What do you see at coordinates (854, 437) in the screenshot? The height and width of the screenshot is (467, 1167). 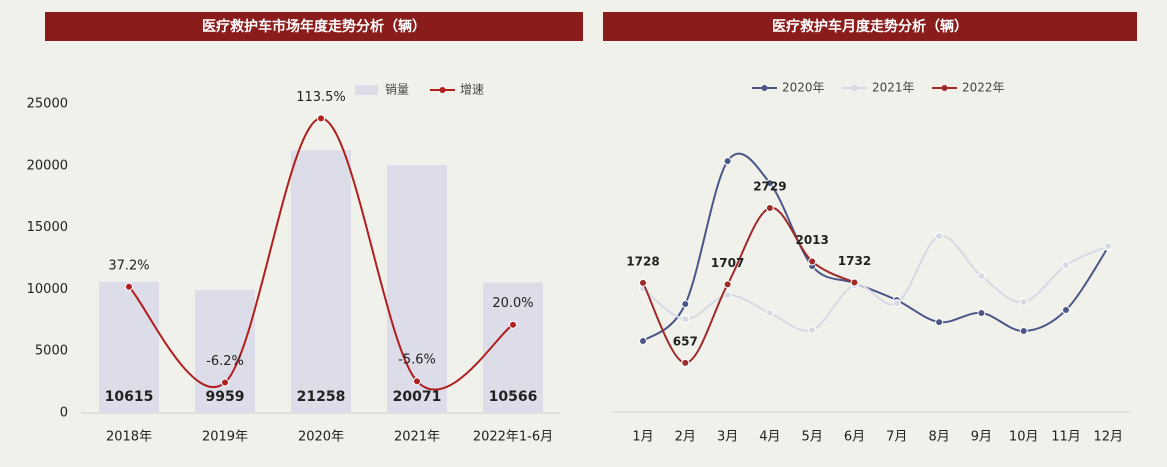 I see `x-tick-label: 6月` at bounding box center [854, 437].